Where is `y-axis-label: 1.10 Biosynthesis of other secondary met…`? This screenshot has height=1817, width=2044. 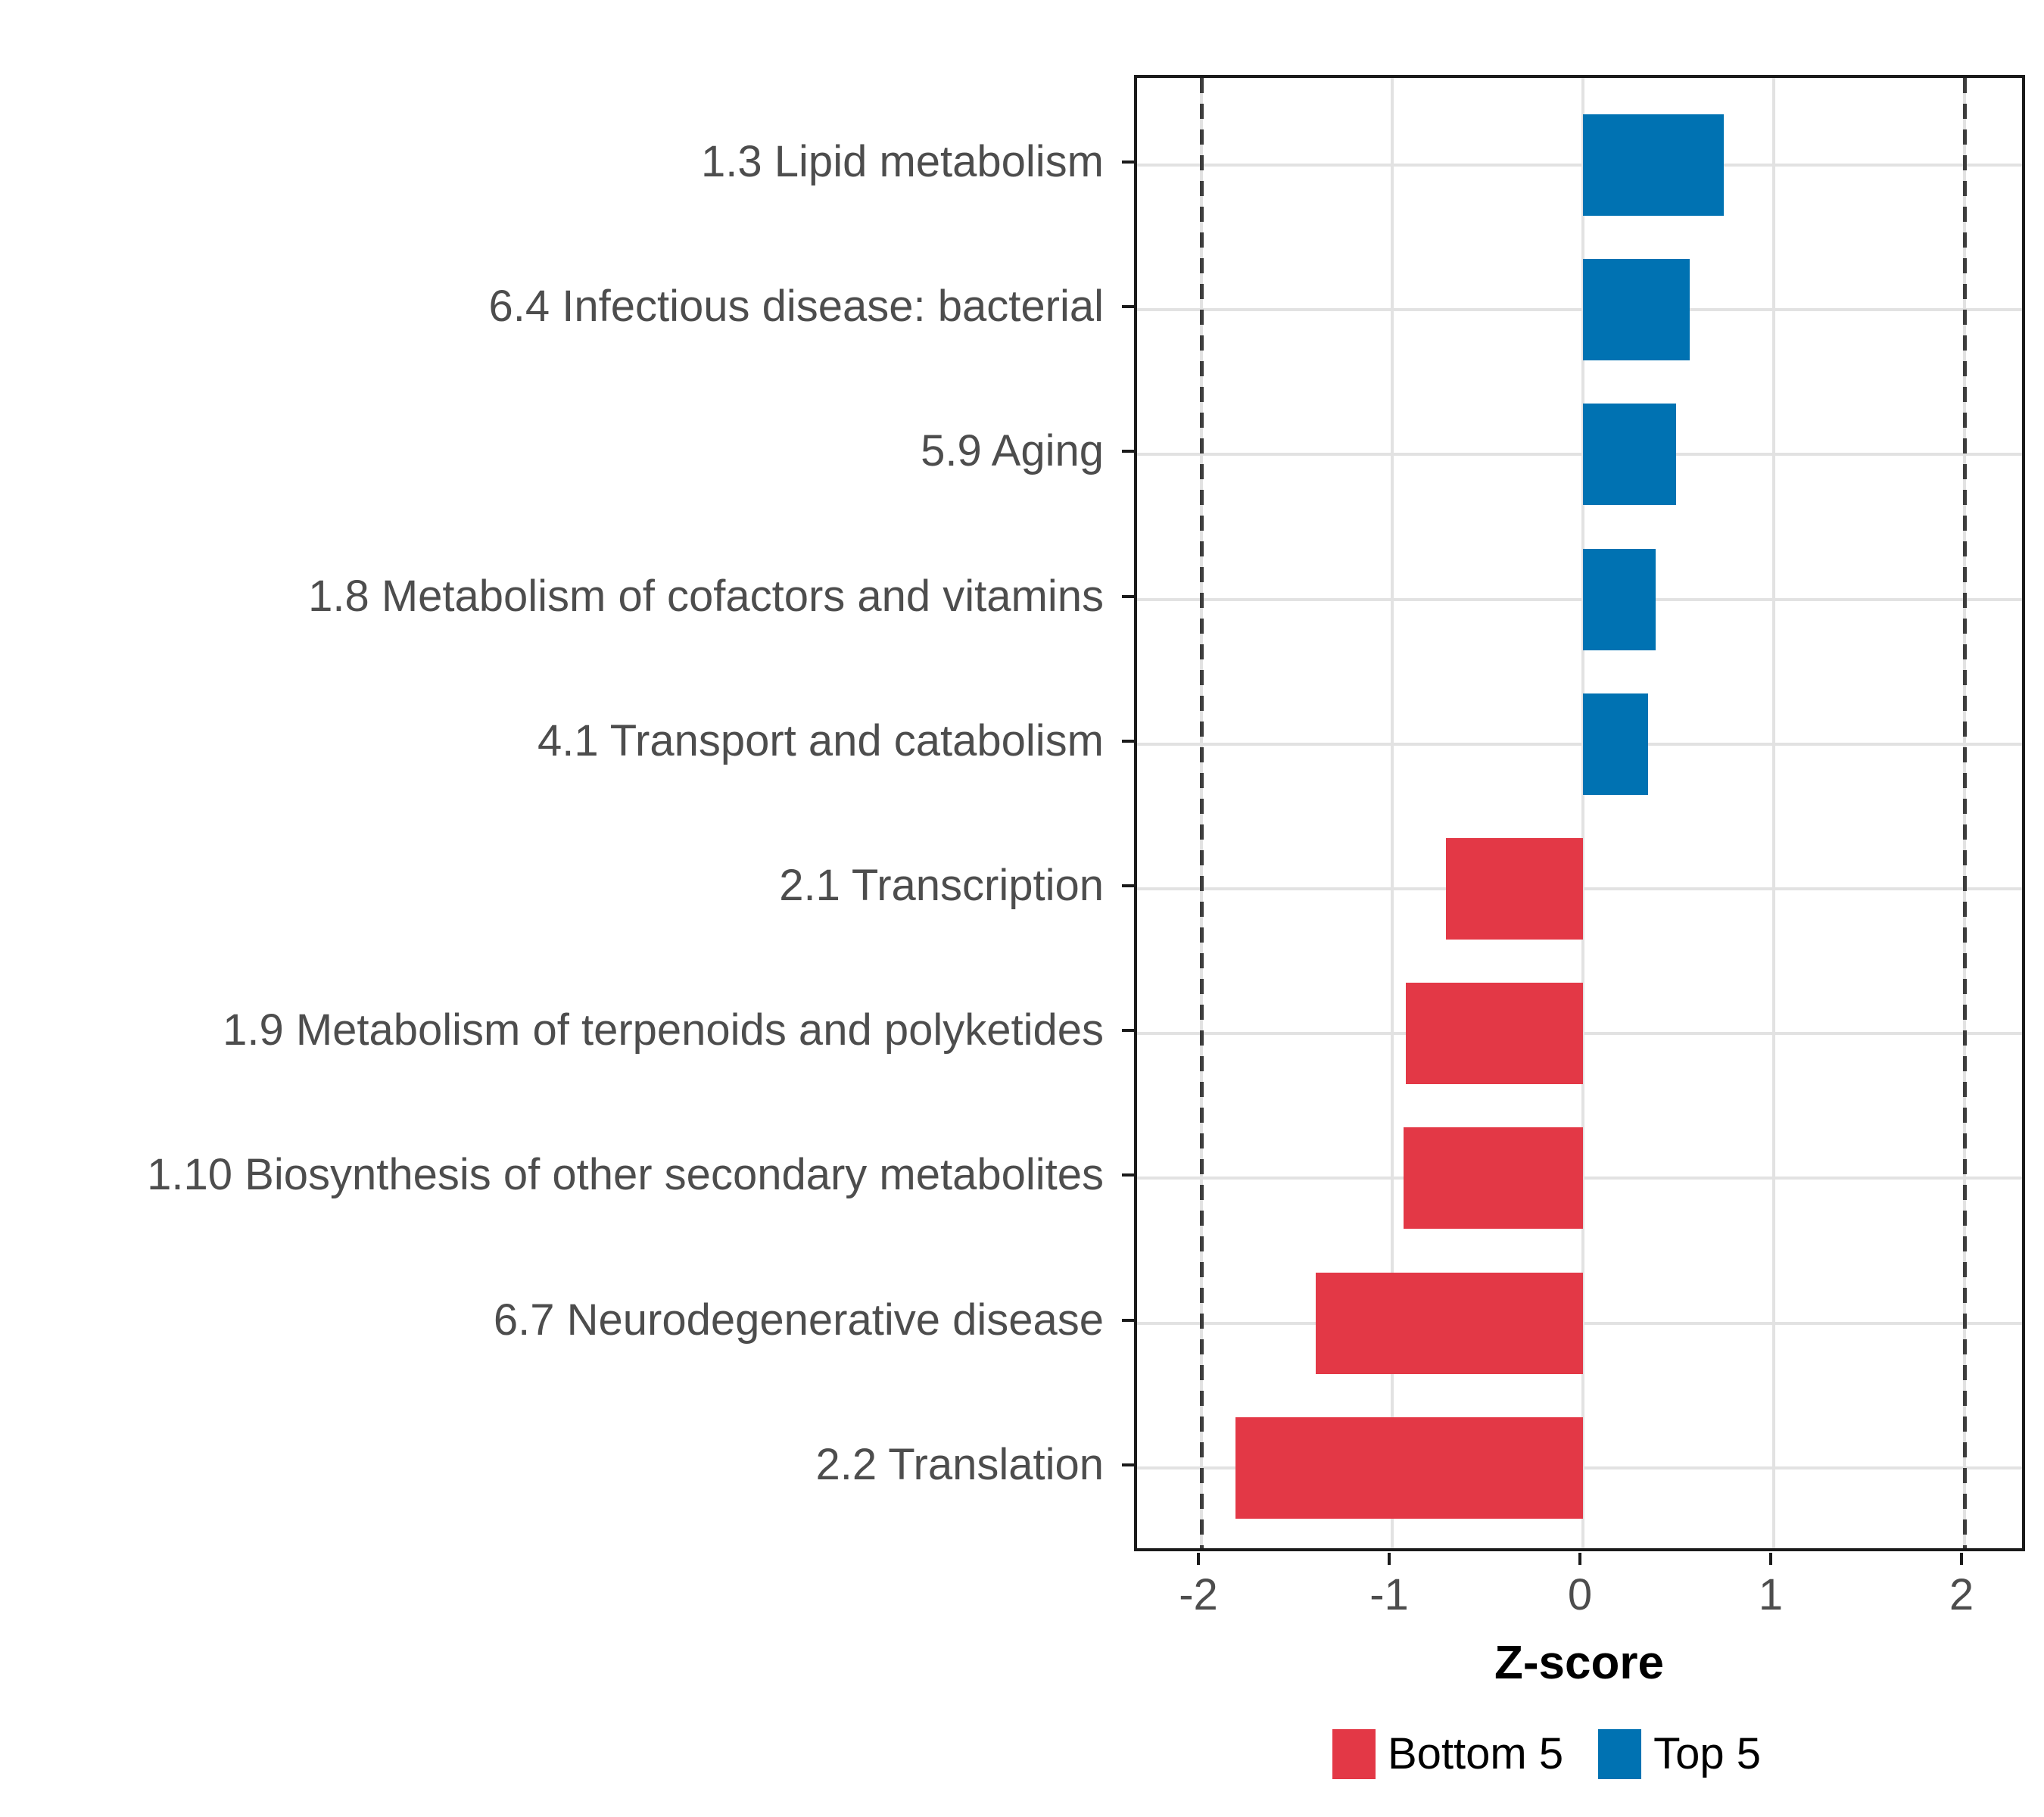
y-axis-label: 1.10 Biosynthesis of other secondary met… is located at coordinates (625, 1175).